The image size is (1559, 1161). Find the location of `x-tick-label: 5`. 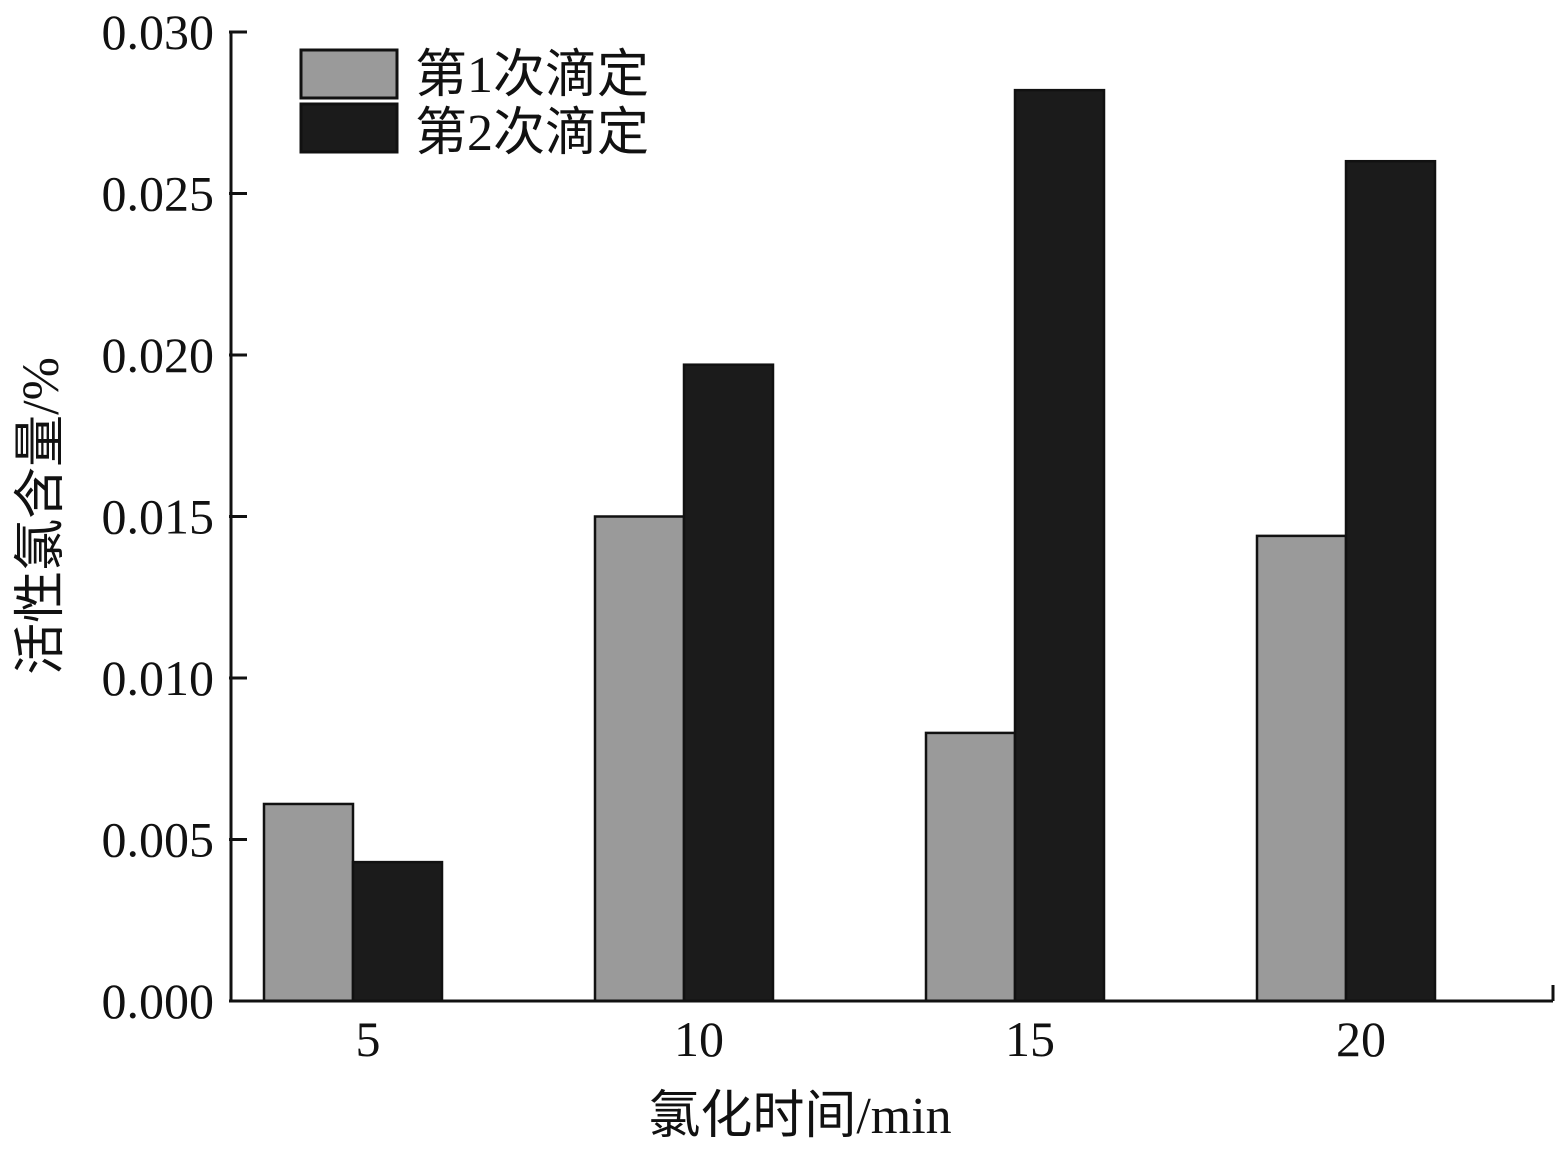

x-tick-label: 5 is located at coordinates (368, 1039).